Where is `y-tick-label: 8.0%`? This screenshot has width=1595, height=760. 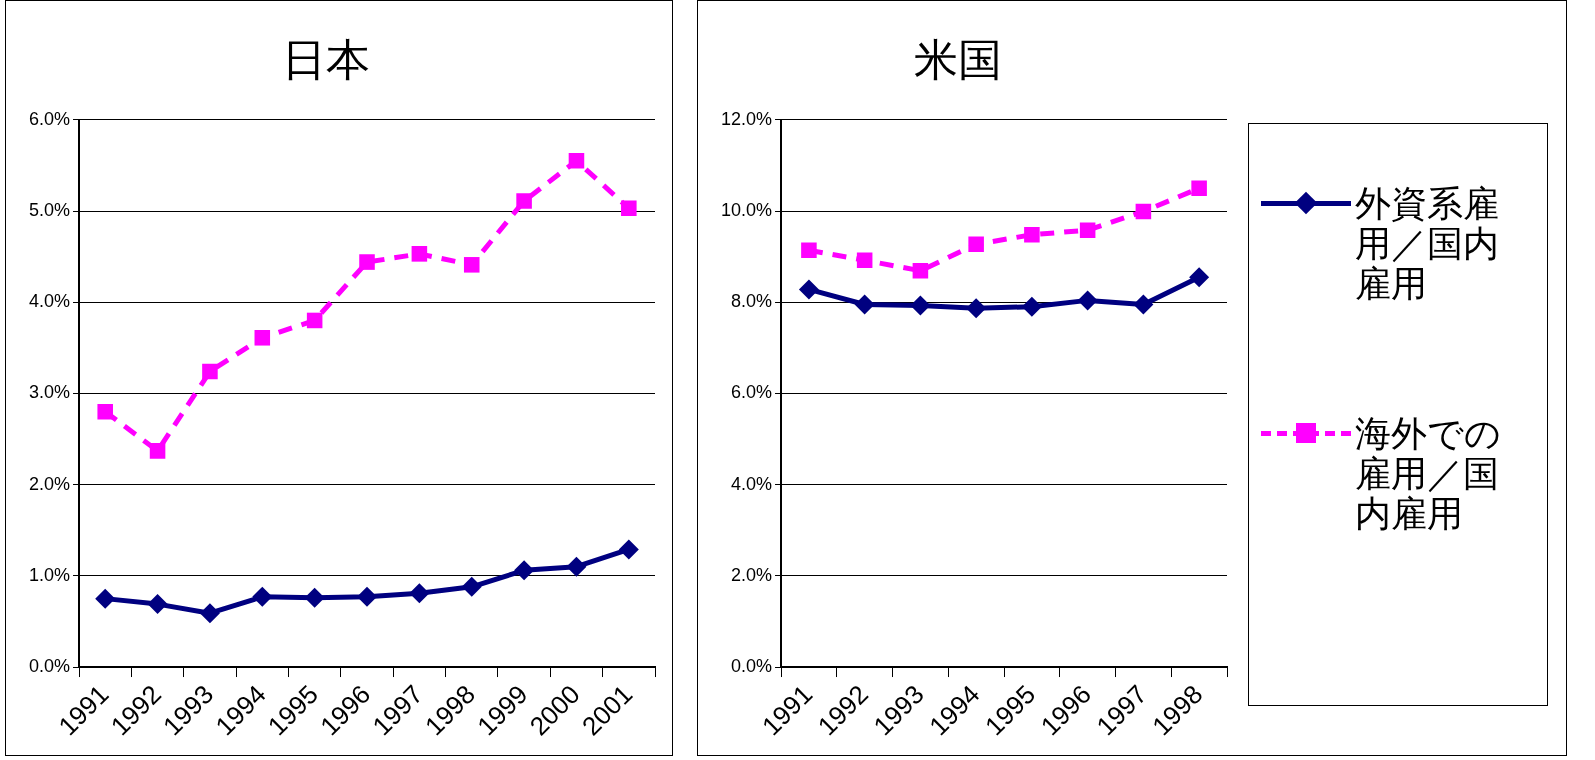
y-tick-label: 8.0% is located at coordinates (752, 301).